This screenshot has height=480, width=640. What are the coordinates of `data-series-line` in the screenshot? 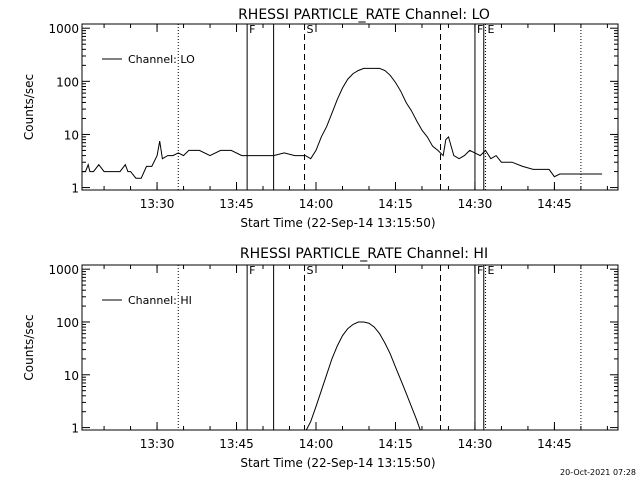 It's located at (363, 375).